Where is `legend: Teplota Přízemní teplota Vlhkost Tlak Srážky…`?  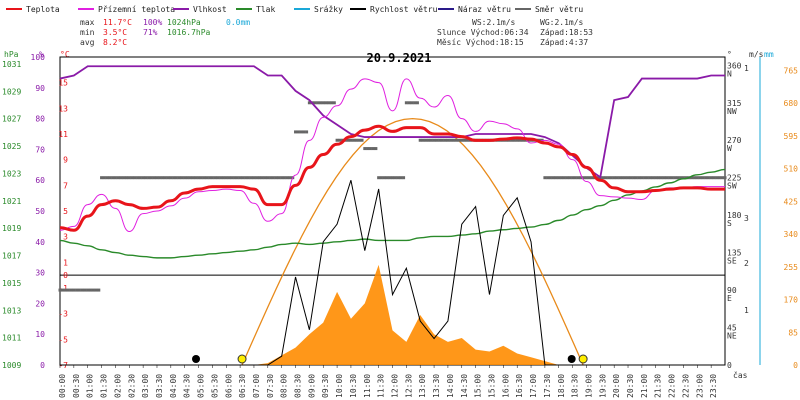
legend: Teplota Přízemní teplota Vlhkost Tlak Srážky… is located at coordinates (294, 9).